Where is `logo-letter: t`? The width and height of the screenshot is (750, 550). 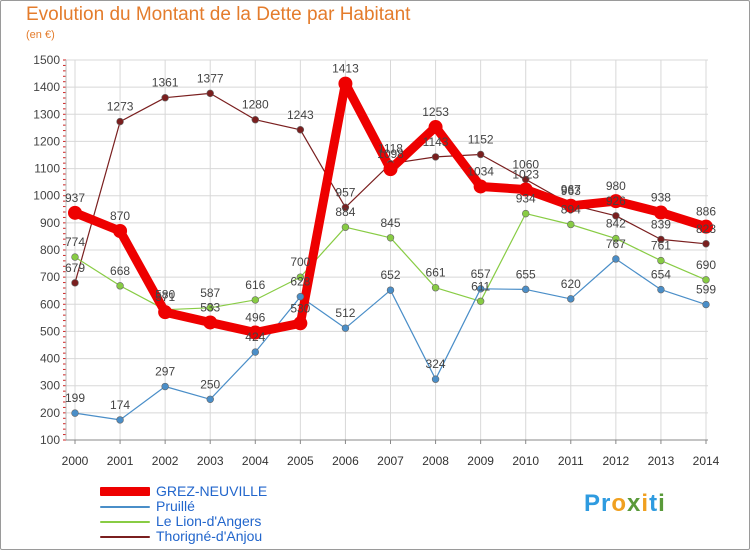
logo-letter: t is located at coordinates (654, 503).